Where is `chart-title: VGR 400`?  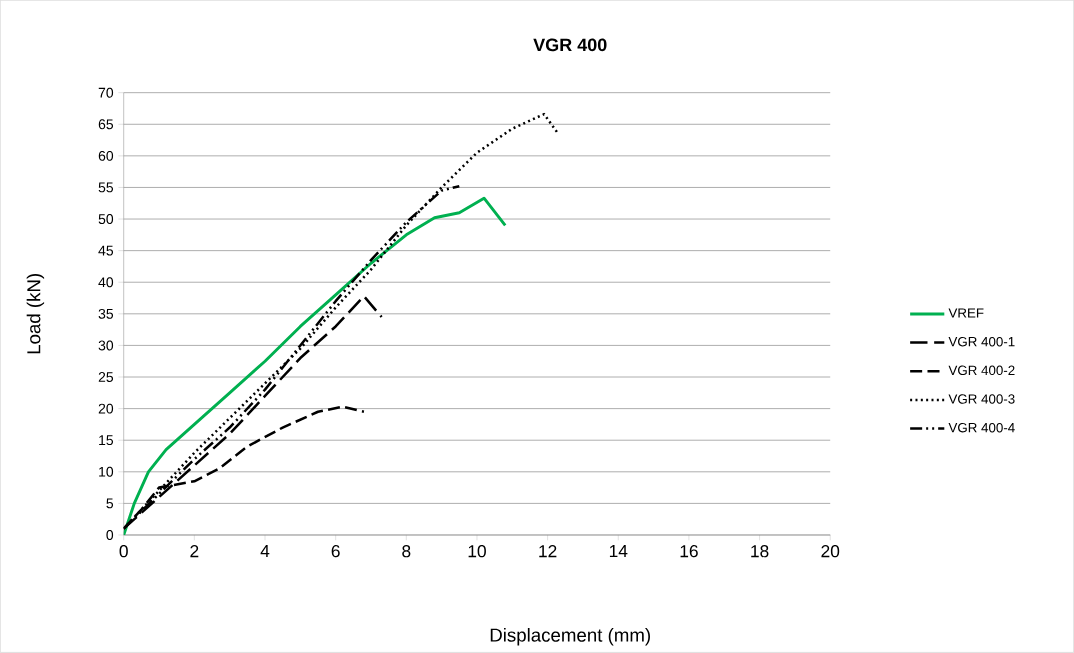
chart-title: VGR 400 is located at coordinates (570, 45).